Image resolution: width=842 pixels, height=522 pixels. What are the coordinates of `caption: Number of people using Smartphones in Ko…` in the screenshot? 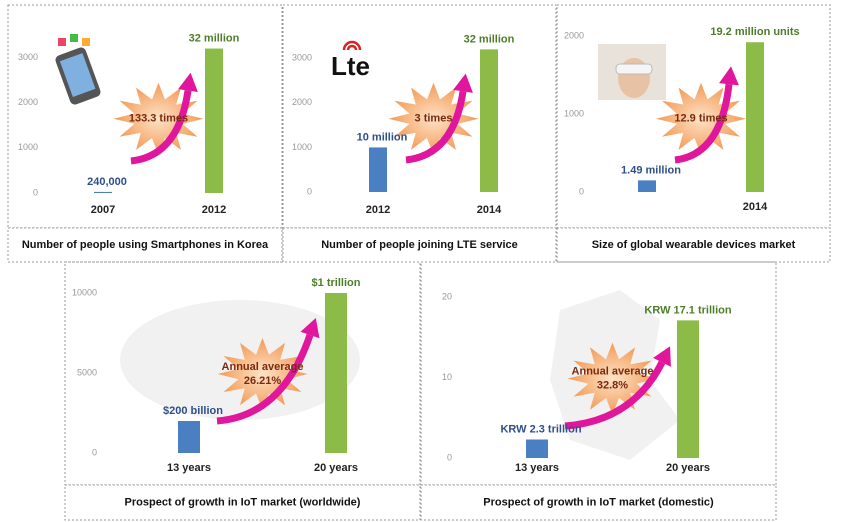 It's located at (145, 245).